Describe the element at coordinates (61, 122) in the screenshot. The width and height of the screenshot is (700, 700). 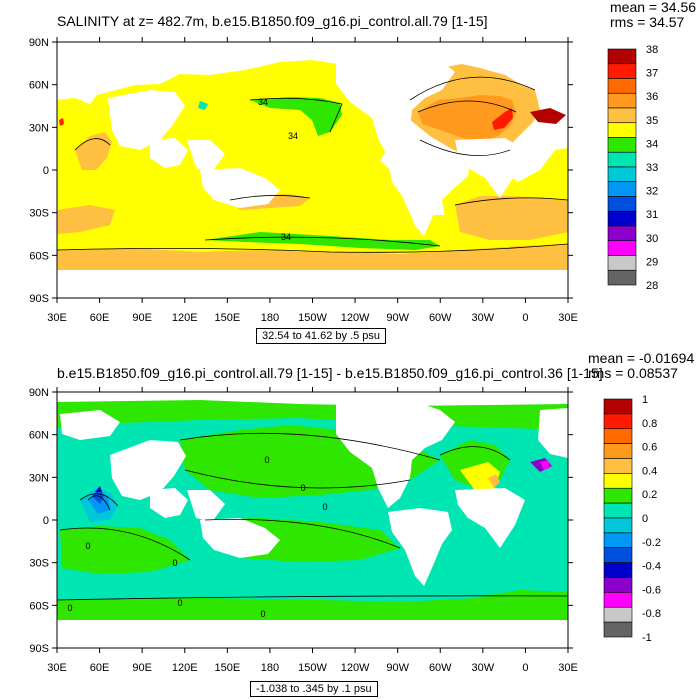
I see `red-sea` at that location.